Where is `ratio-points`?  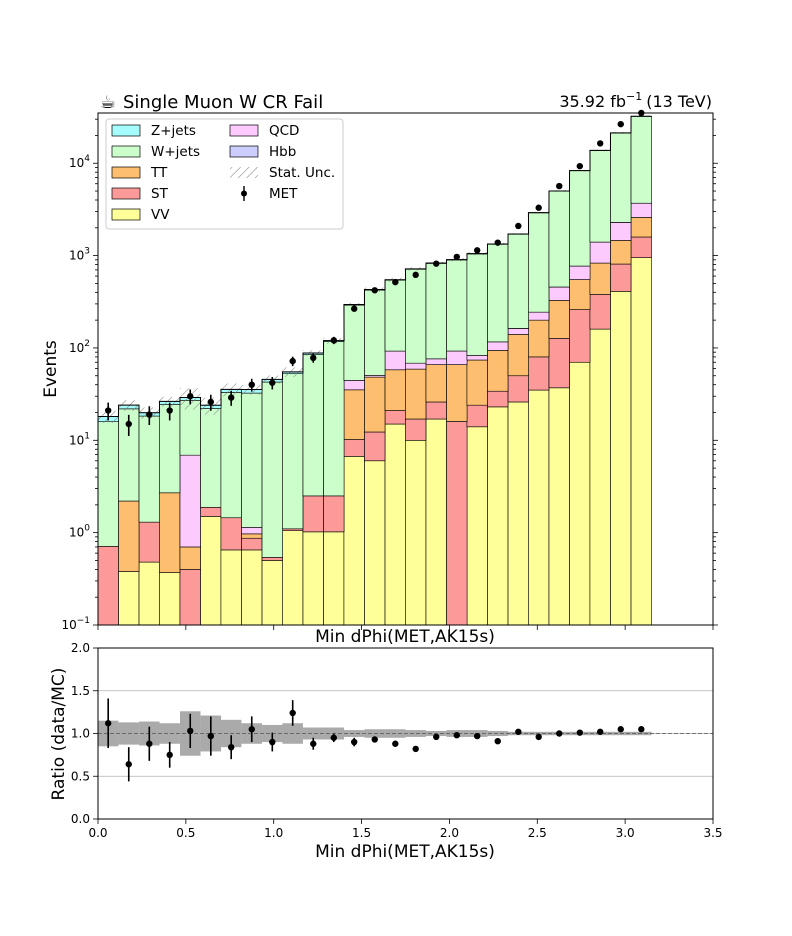
ratio-points is located at coordinates (374, 740).